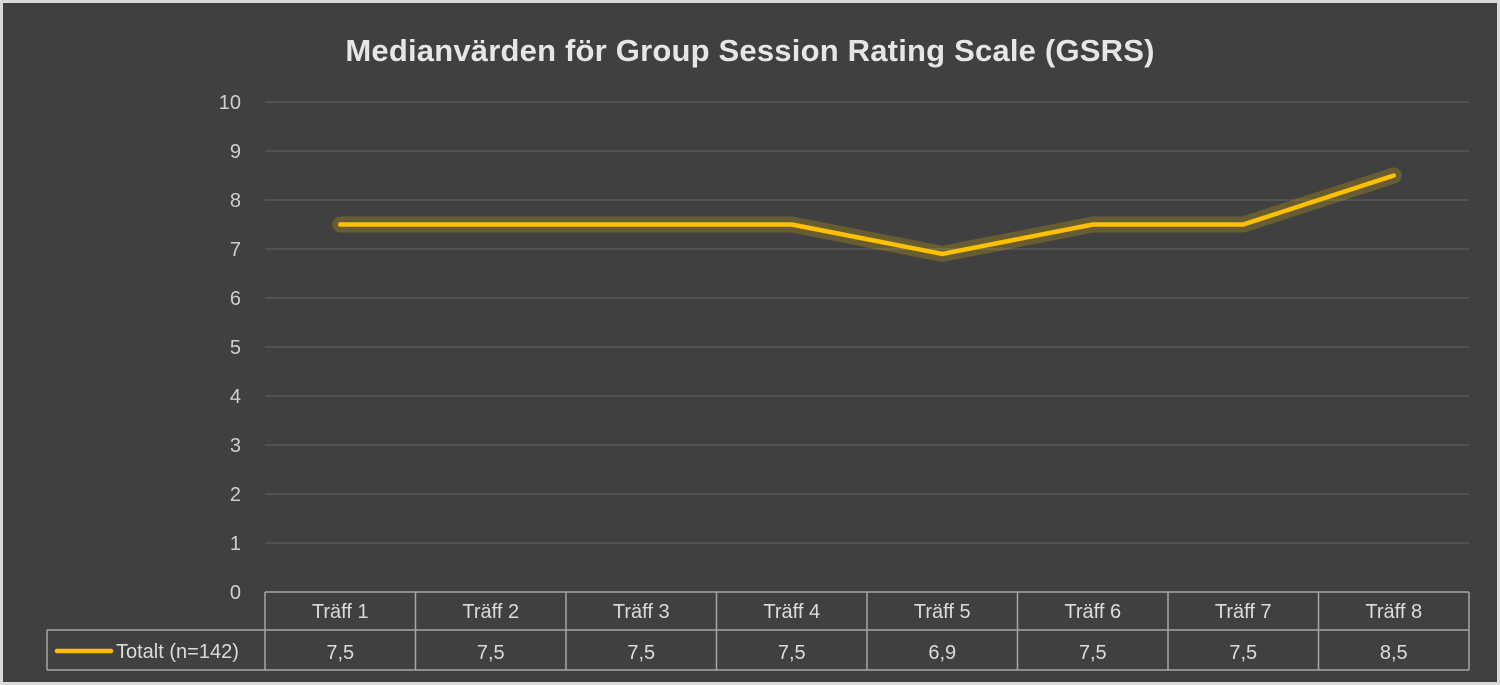  I want to click on legend-label: Totalt (n=142), so click(177, 652).